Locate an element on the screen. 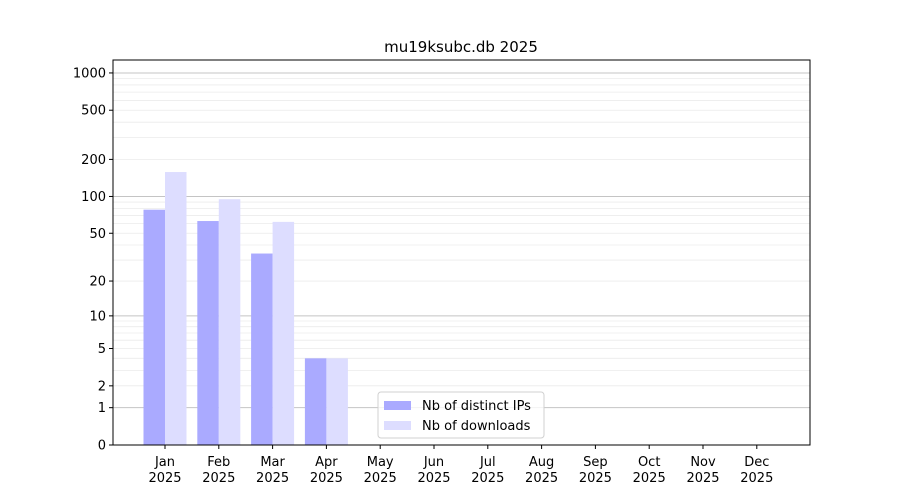 This screenshot has width=900, height=504. x-tick-label: Feb 2025 is located at coordinates (218, 470).